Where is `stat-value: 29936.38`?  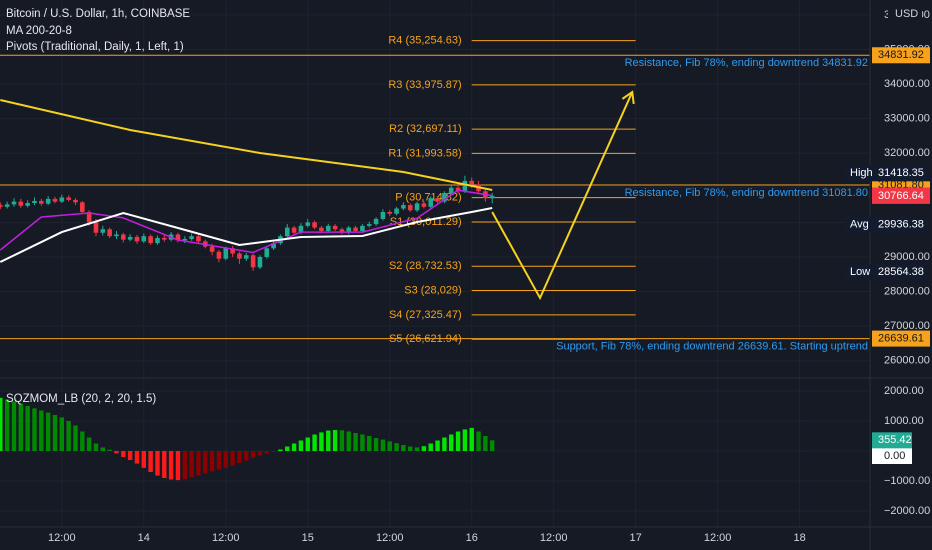 stat-value: 29936.38 is located at coordinates (901, 224).